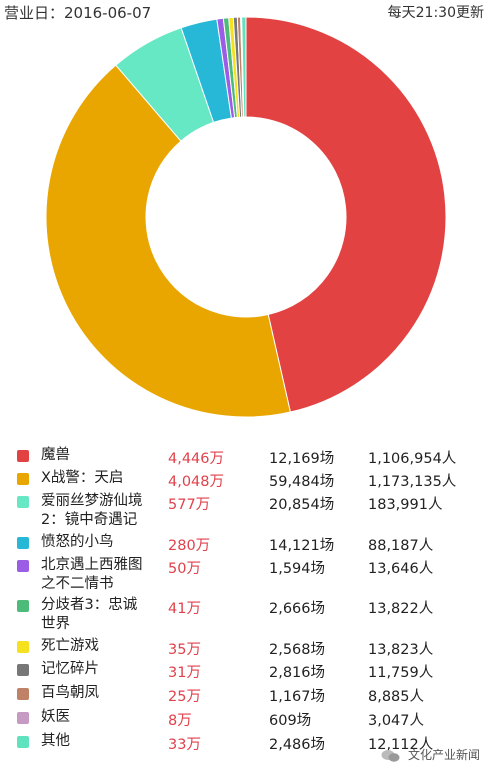  I want to click on movie-name: 愤怒的小鸟, so click(77, 542).